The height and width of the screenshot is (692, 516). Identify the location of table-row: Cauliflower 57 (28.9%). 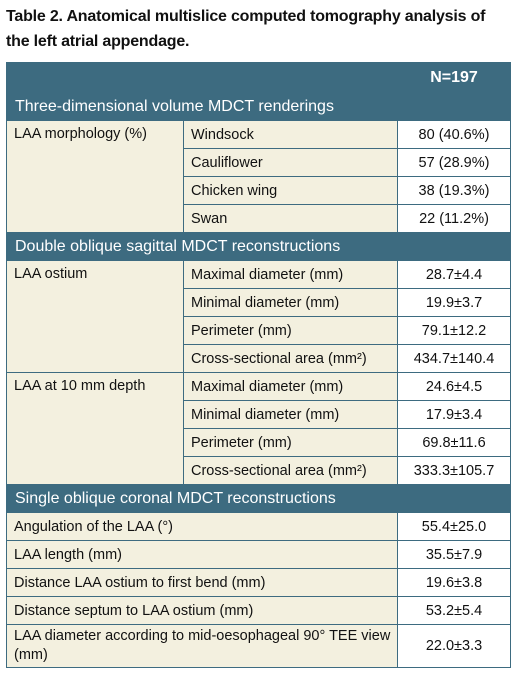
(259, 162).